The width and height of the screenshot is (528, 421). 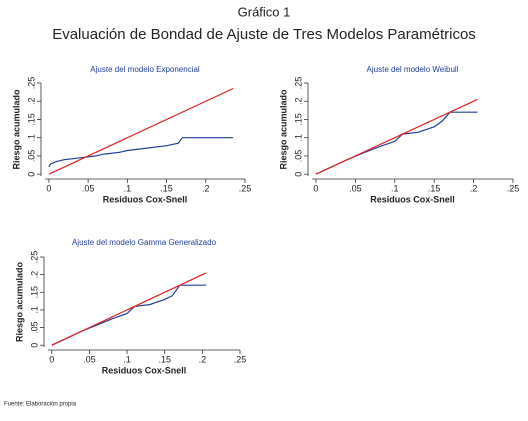 What do you see at coordinates (40, 405) in the screenshot?
I see `source: Fuente: Elaboración propia` at bounding box center [40, 405].